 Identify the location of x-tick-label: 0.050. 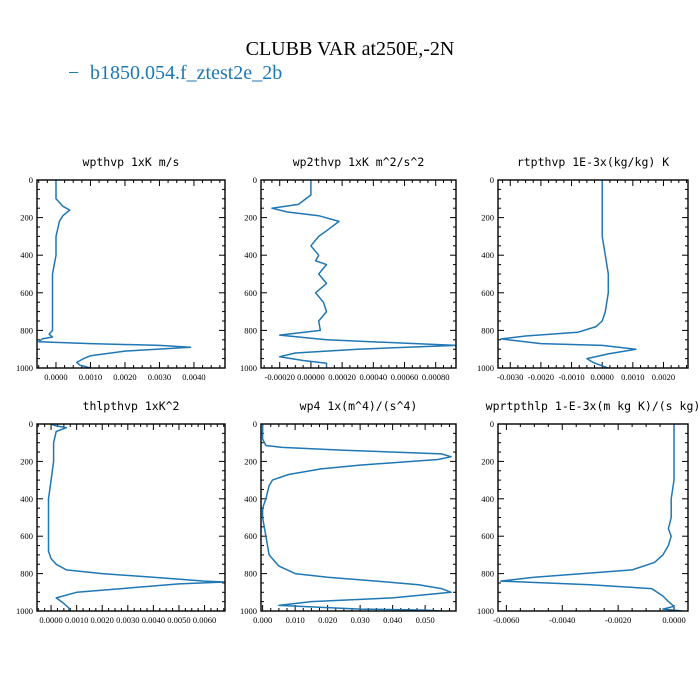
(425, 620).